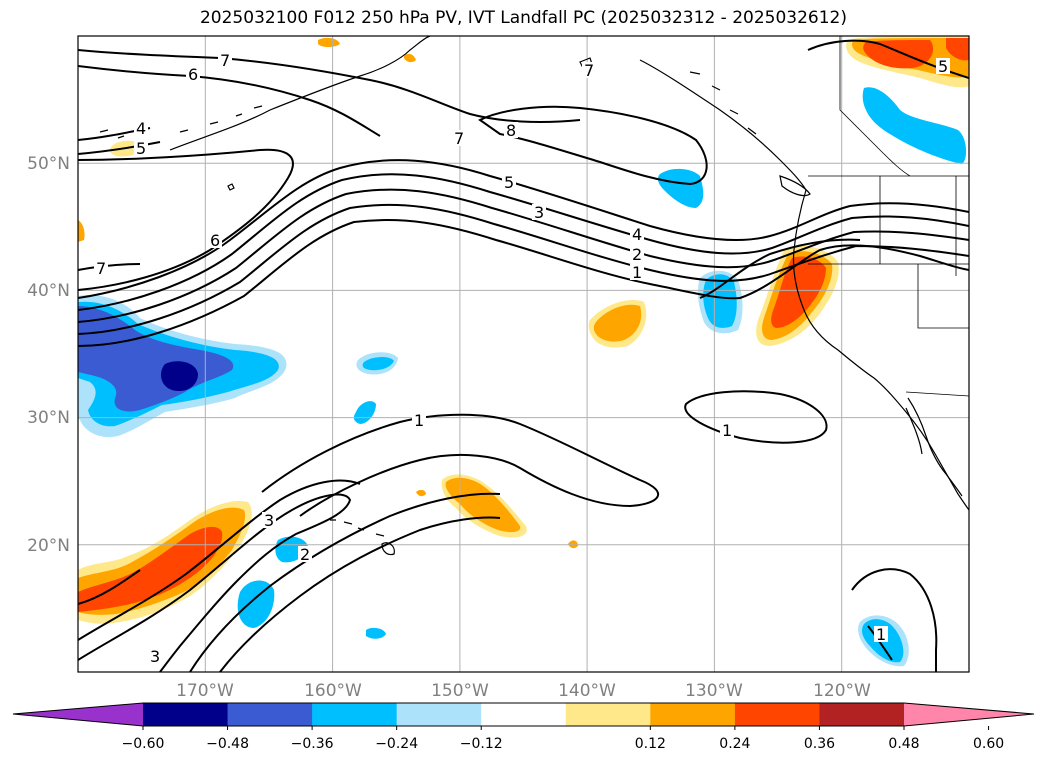 The height and width of the screenshot is (765, 1047). What do you see at coordinates (483, 505) in the screenshot?
I see `positive-blob-south-central-core` at bounding box center [483, 505].